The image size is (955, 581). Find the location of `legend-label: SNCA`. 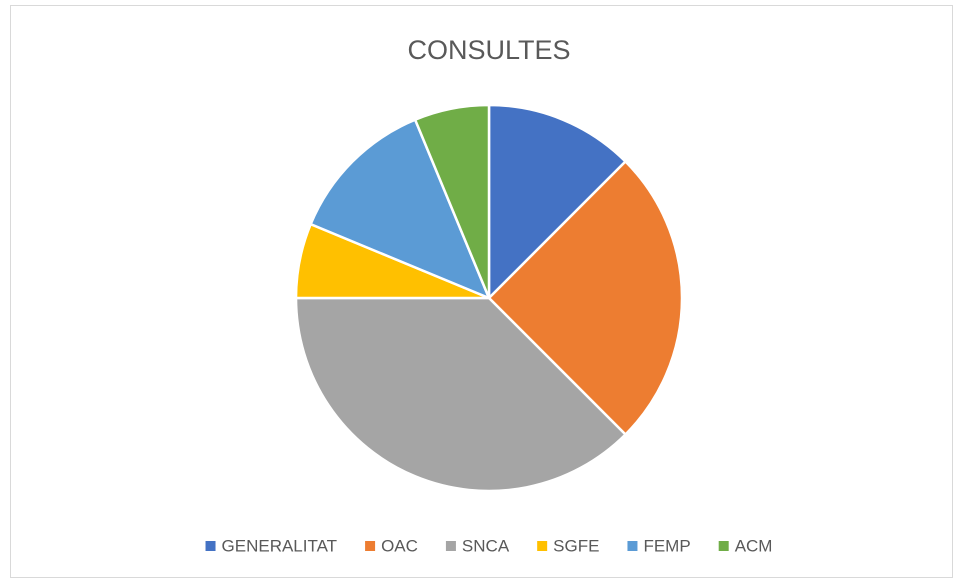

legend-label: SNCA is located at coordinates (486, 545).